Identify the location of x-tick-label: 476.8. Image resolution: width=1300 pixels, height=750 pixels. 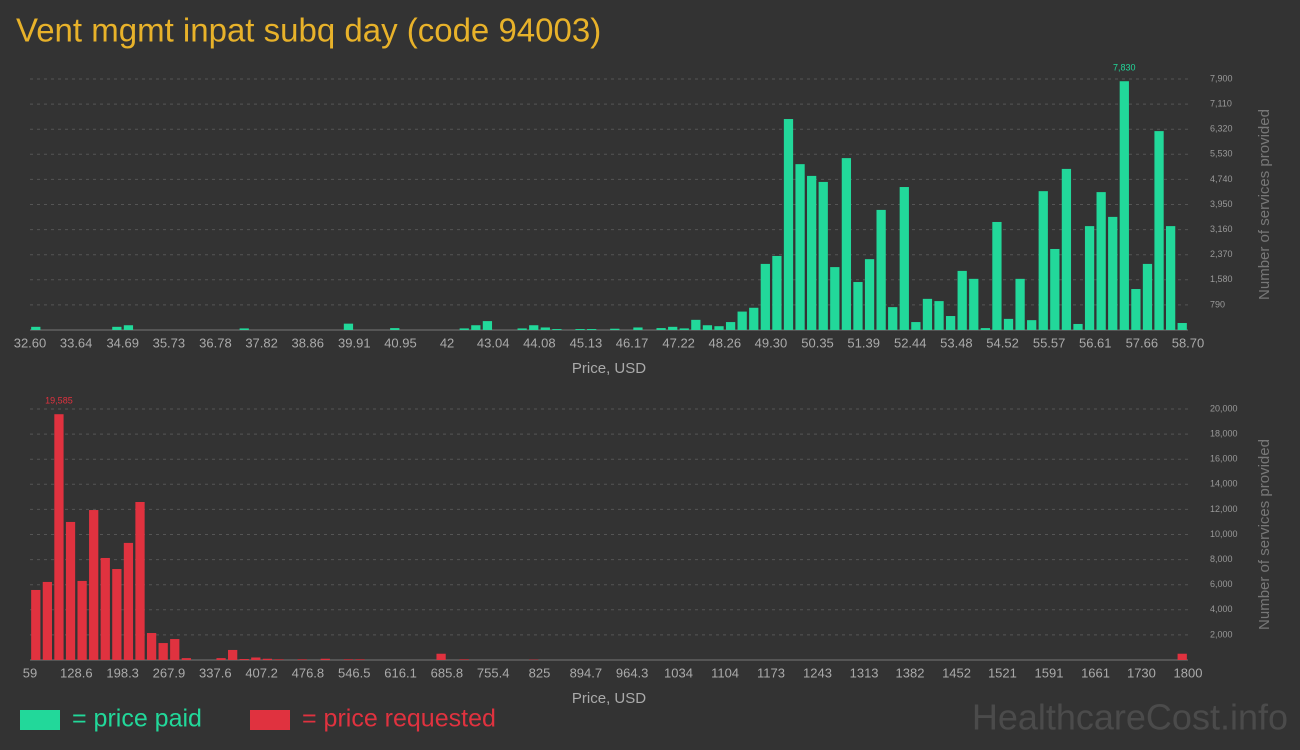
(308, 672).